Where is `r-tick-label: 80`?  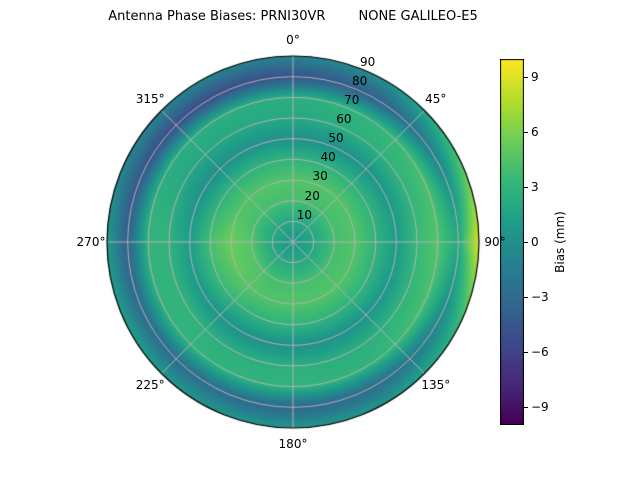 r-tick-label: 80 is located at coordinates (360, 80).